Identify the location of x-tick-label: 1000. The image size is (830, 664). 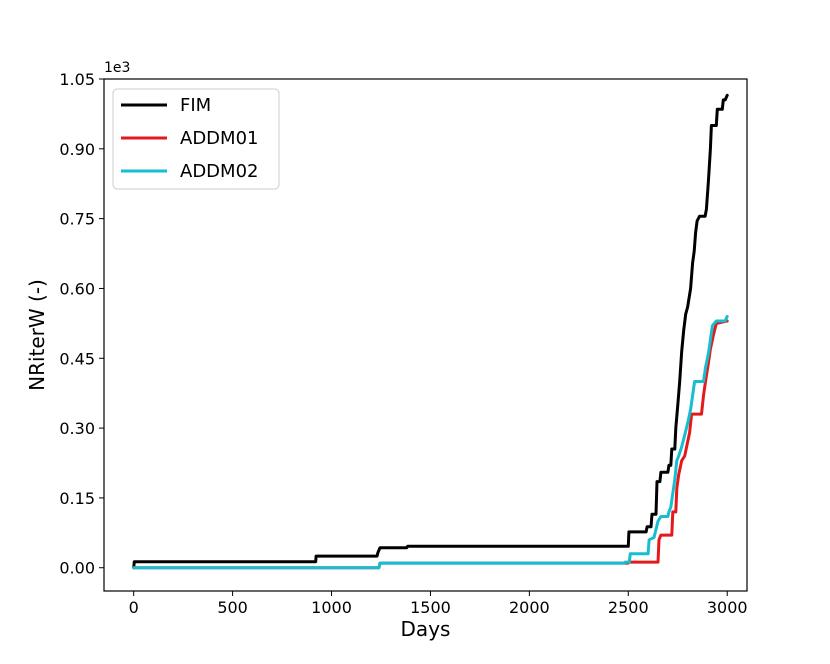
(331, 607).